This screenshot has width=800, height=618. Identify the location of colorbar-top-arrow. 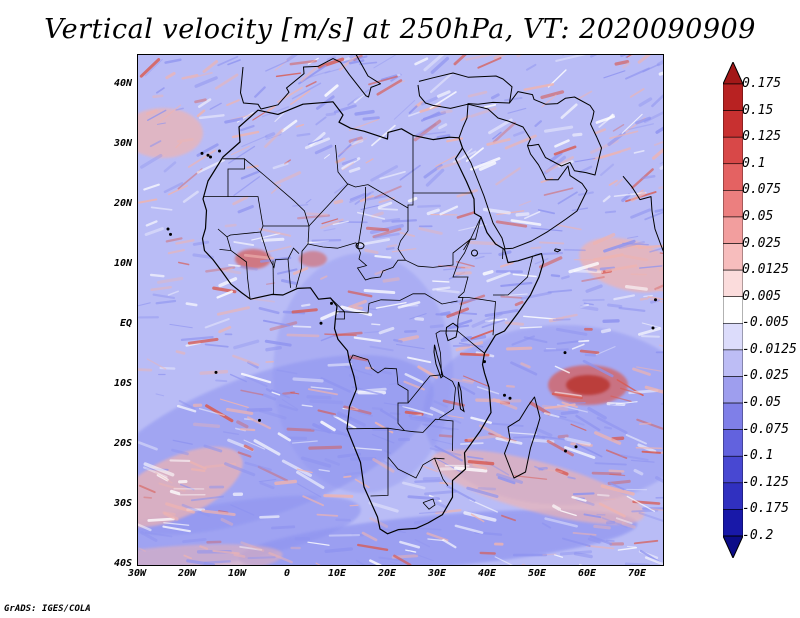
(733, 73).